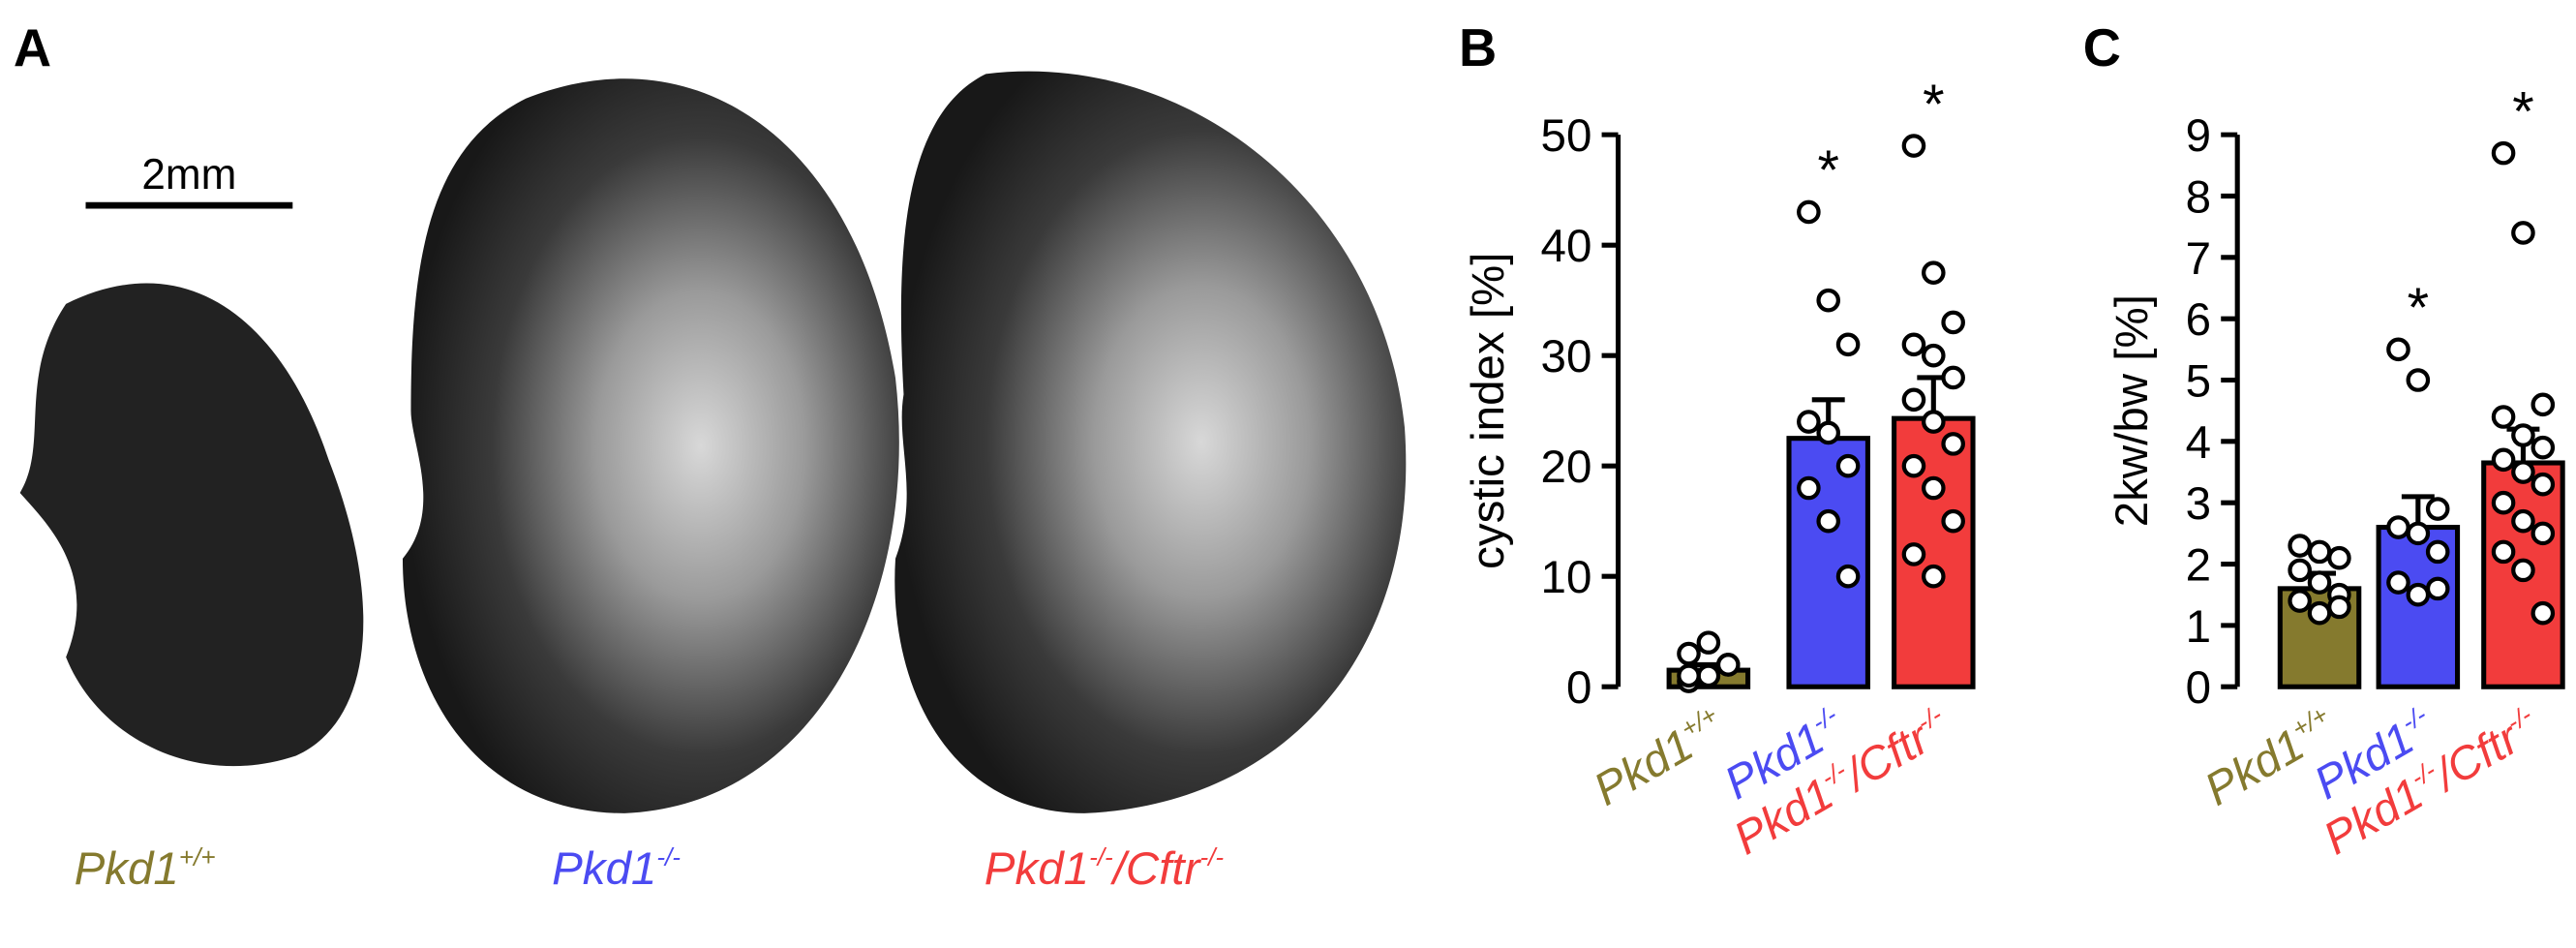 Image resolution: width=2576 pixels, height=948 pixels. What do you see at coordinates (2198, 566) in the screenshot?
I see `y-tick-label: 2` at bounding box center [2198, 566].